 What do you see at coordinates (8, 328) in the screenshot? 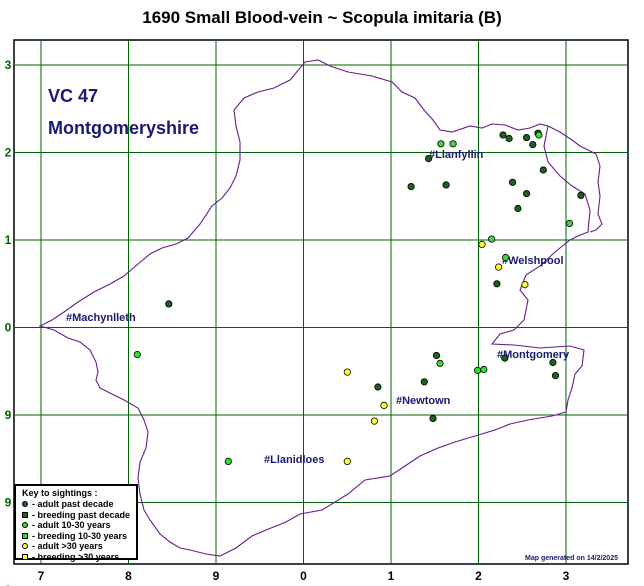
I see `y-tick-label: 0` at bounding box center [8, 328].